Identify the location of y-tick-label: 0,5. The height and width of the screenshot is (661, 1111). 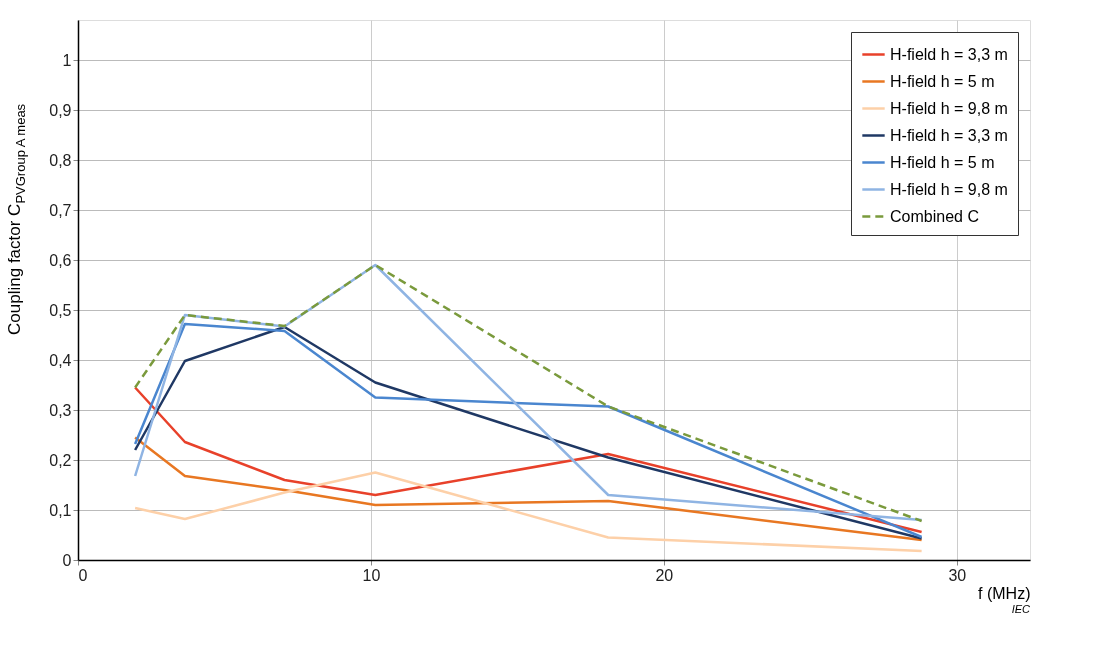
(60, 310).